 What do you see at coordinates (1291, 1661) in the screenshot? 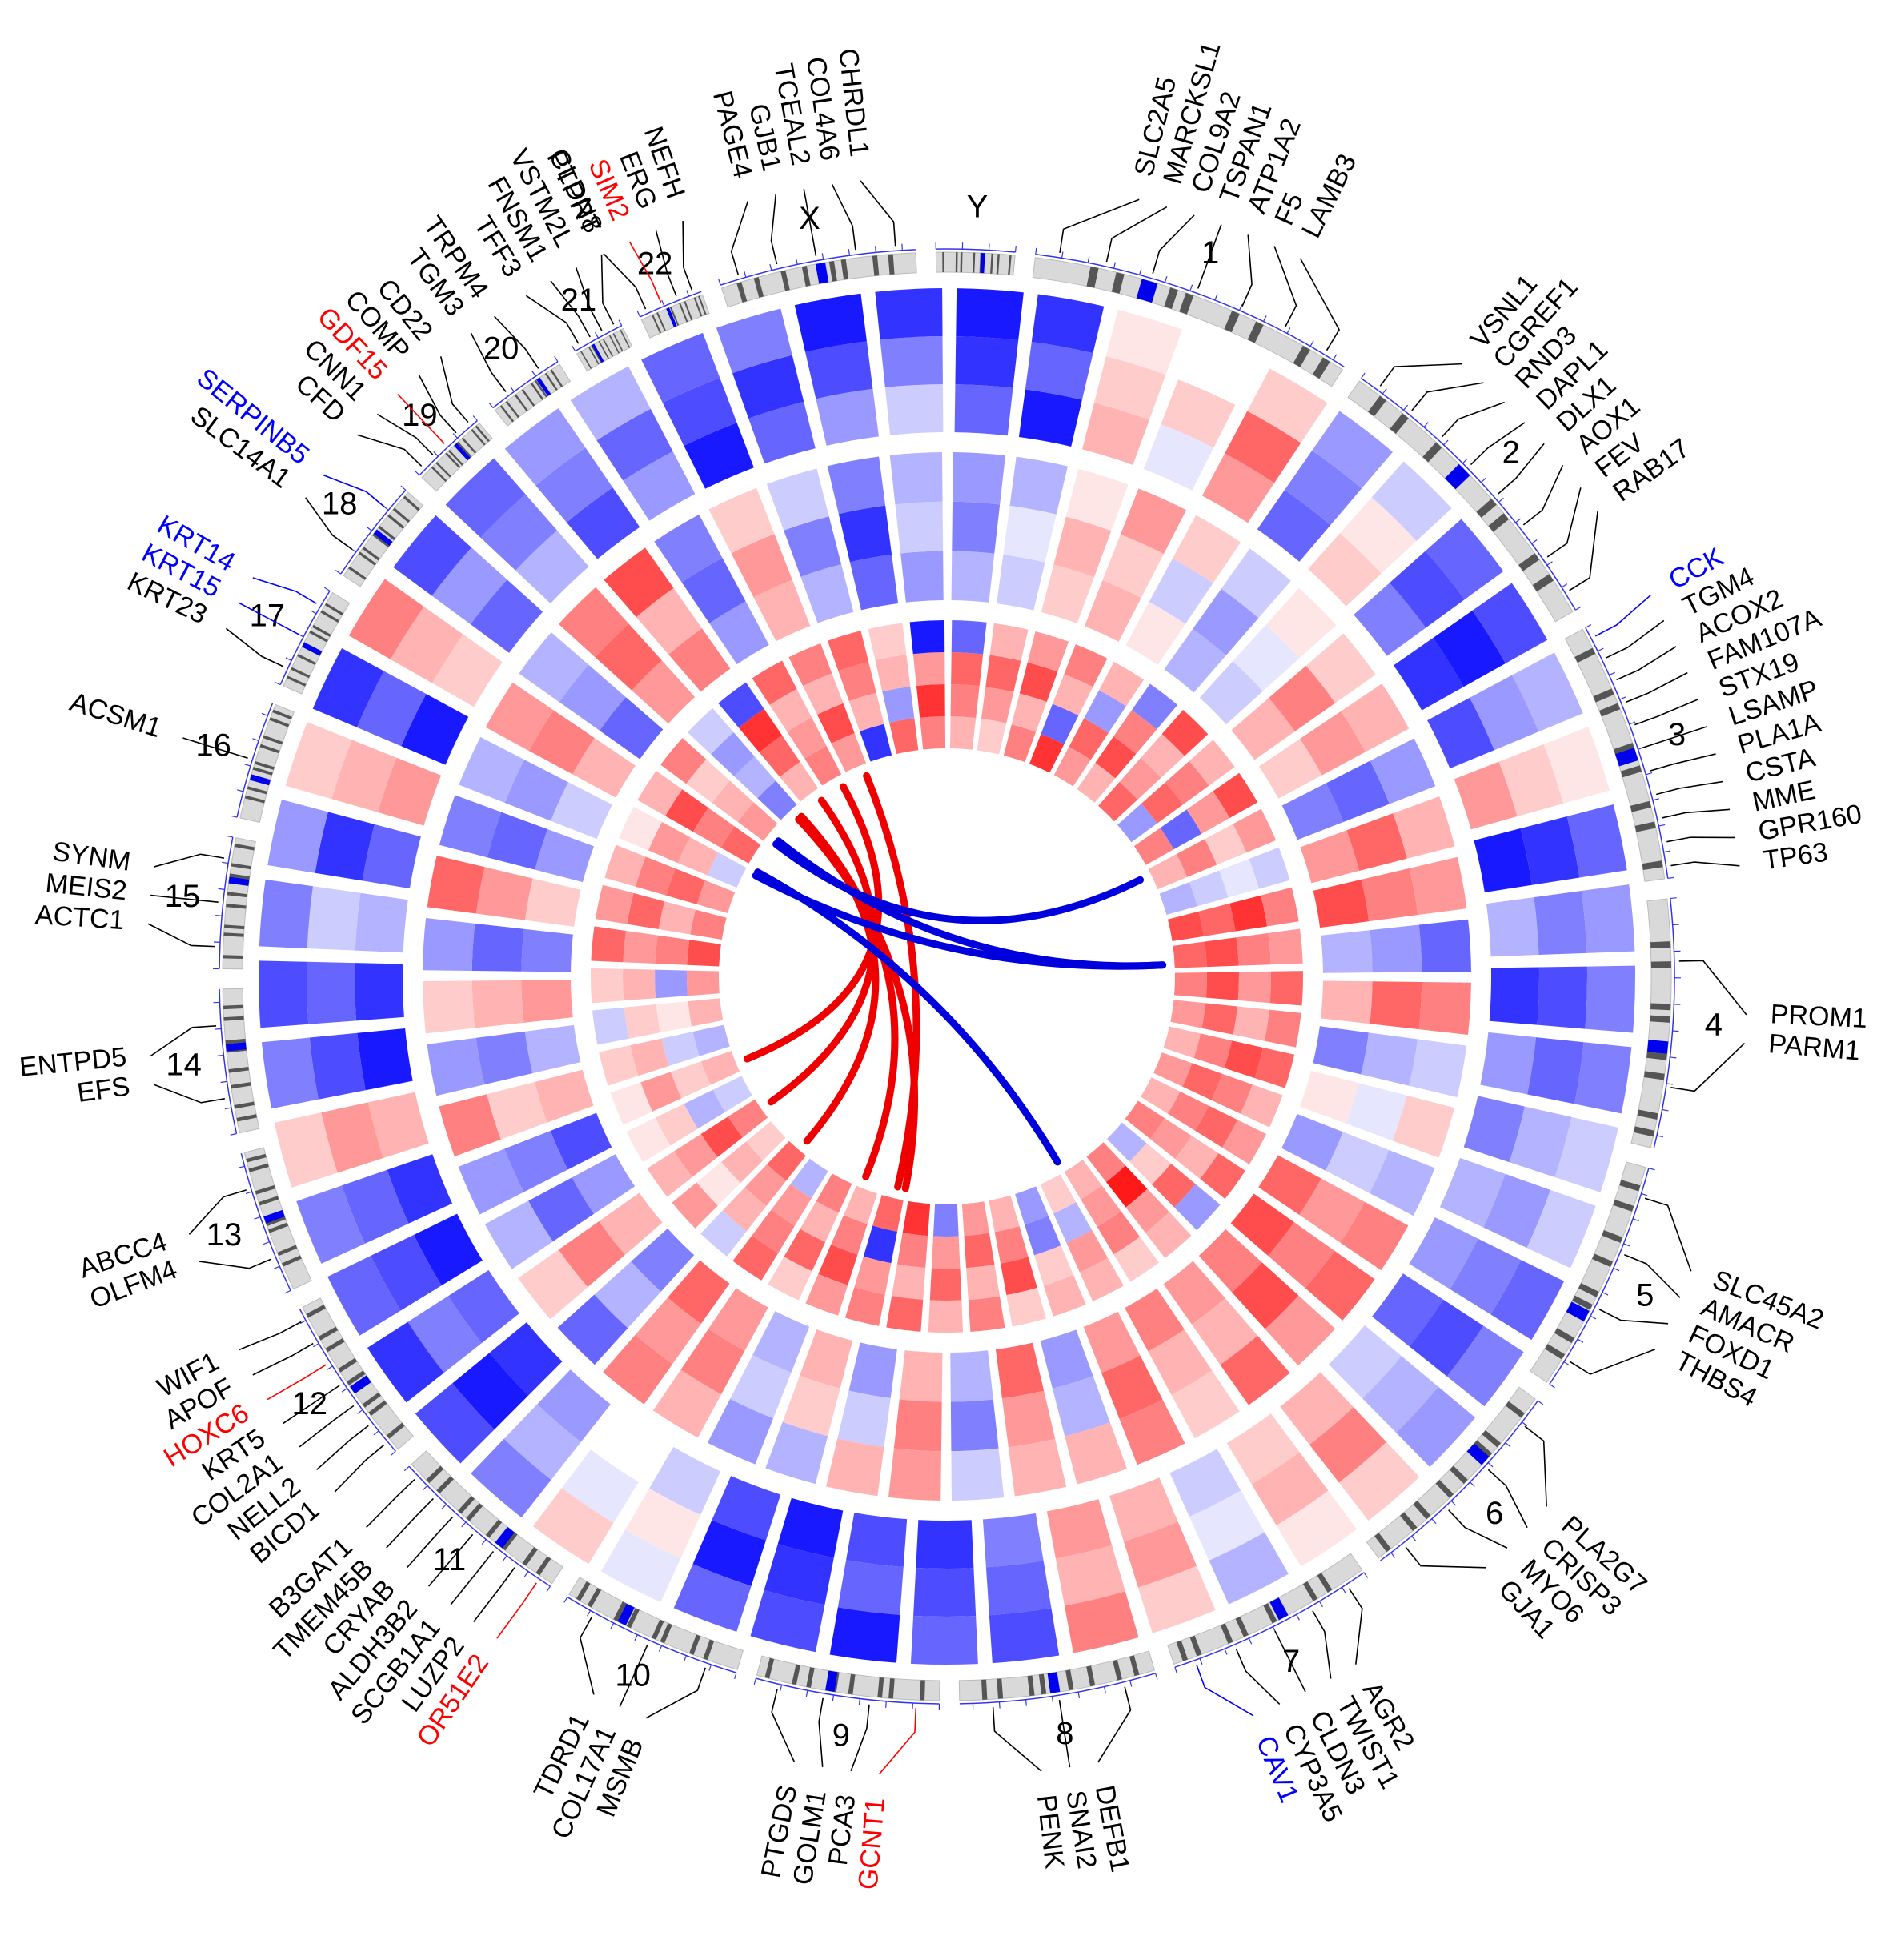
I see `chromosome-label: 7` at bounding box center [1291, 1661].